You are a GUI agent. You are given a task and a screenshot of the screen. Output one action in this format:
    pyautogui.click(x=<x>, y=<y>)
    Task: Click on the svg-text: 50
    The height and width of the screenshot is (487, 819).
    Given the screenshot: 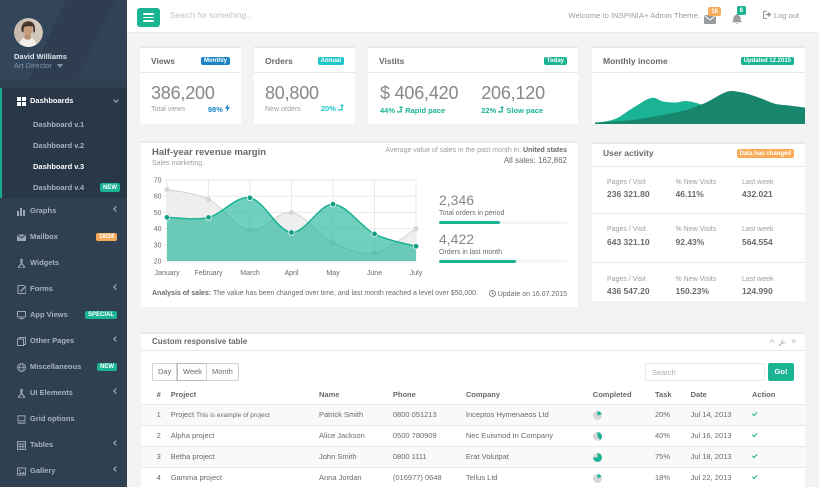 What is the action you would take?
    pyautogui.click(x=158, y=213)
    